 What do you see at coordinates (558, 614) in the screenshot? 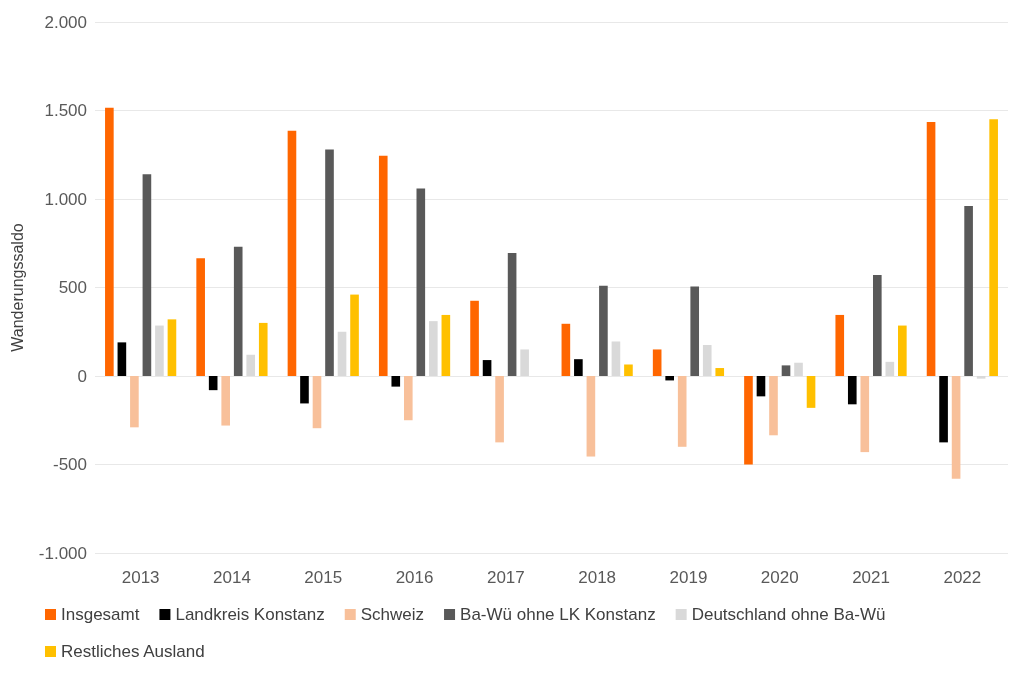
I see `legend-label: Ba-Wü ohne LK Konstanz` at bounding box center [558, 614].